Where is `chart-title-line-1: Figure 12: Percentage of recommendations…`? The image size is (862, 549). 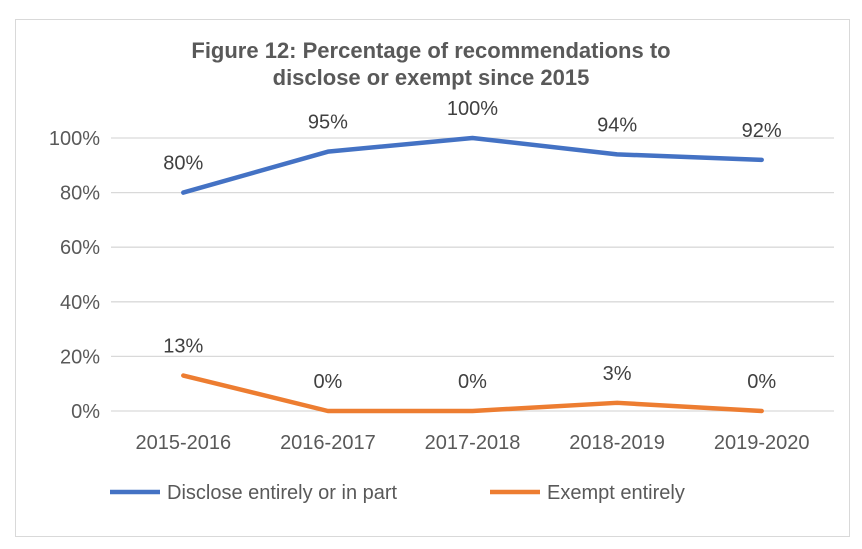 chart-title-line-1: Figure 12: Percentage of recommendations… is located at coordinates (430, 50).